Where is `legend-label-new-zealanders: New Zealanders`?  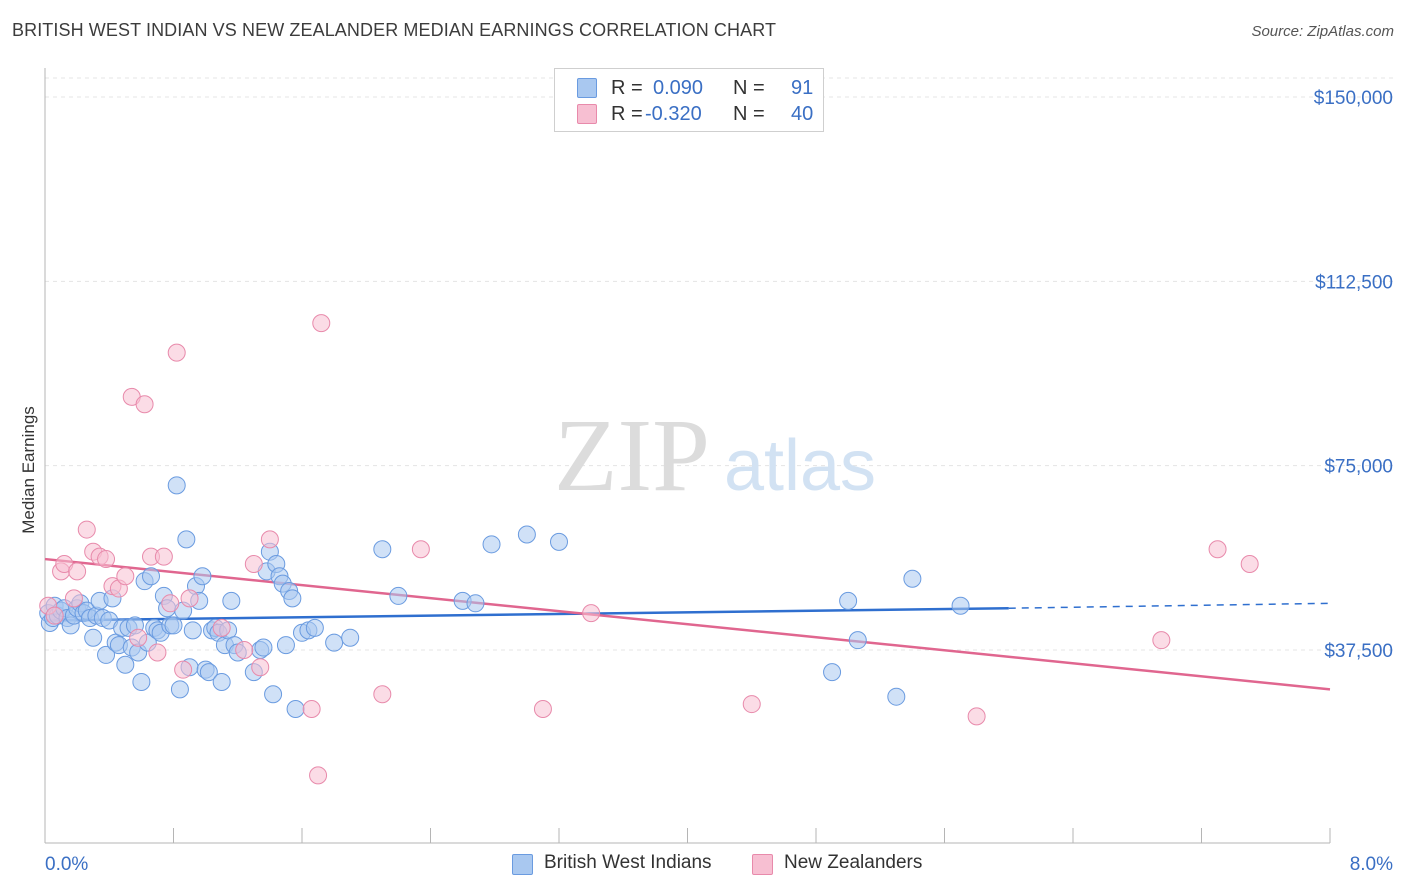
legend-label-new-zealanders: New Zealanders is located at coordinates (853, 862).